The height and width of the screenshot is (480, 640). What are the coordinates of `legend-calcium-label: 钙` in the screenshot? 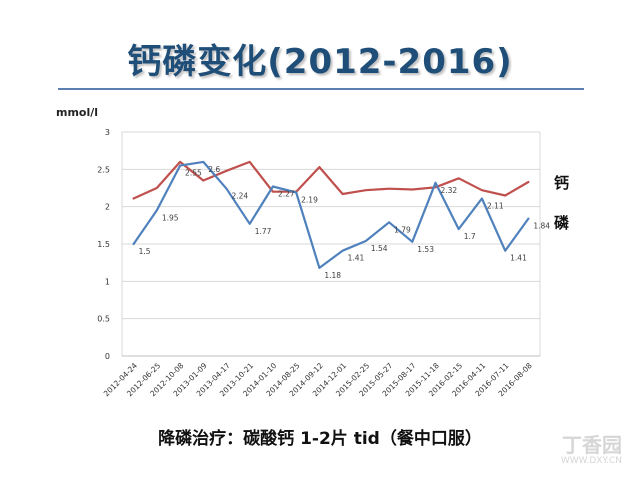 It's located at (562, 183).